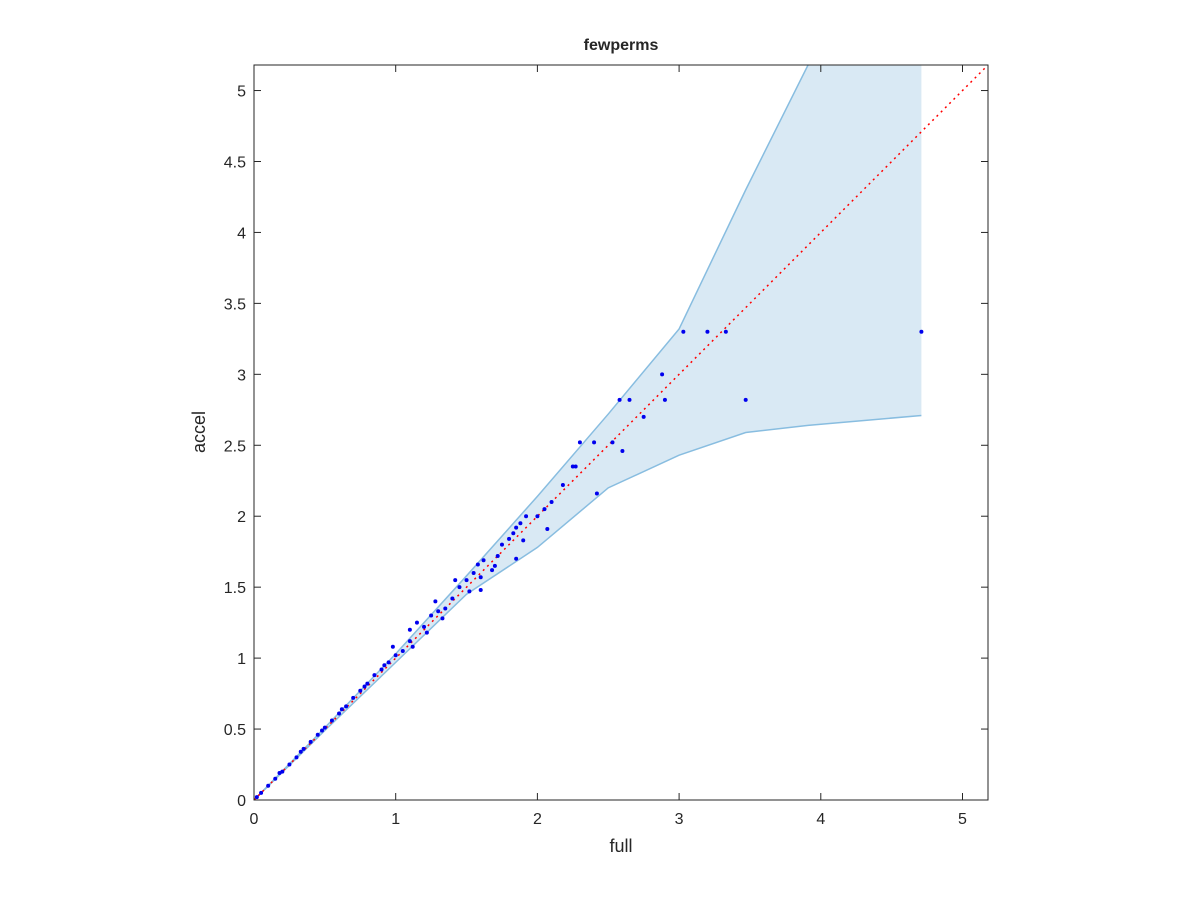  Describe the element at coordinates (241, 801) in the screenshot. I see `y-tick-label: 0` at that location.